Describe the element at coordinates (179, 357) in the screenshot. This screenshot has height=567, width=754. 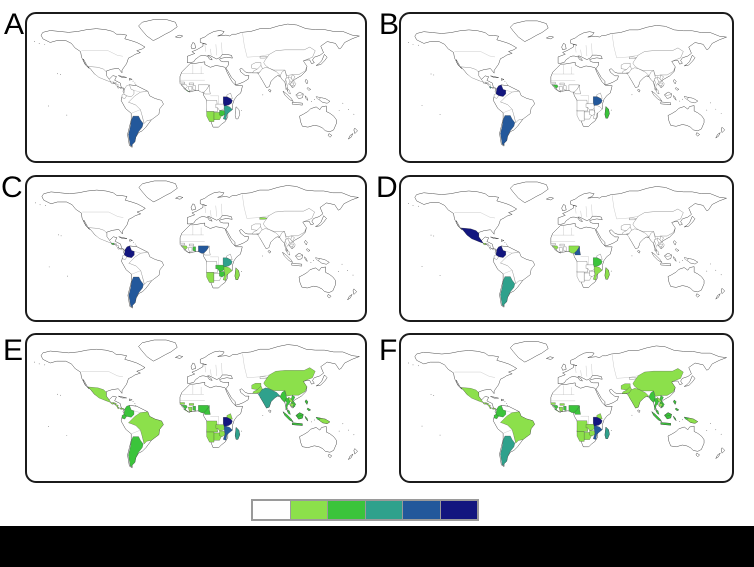
I see `iceland-island` at that location.